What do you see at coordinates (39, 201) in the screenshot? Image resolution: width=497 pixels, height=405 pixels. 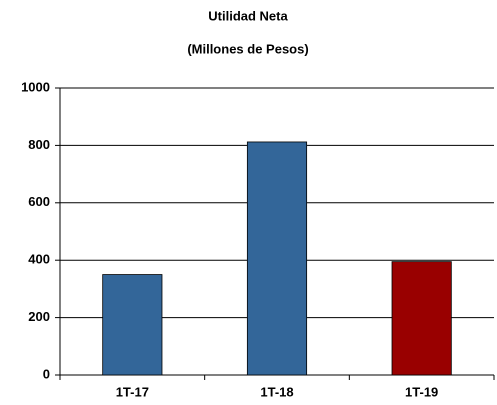 I see `y-tick-label: 600` at bounding box center [39, 201].